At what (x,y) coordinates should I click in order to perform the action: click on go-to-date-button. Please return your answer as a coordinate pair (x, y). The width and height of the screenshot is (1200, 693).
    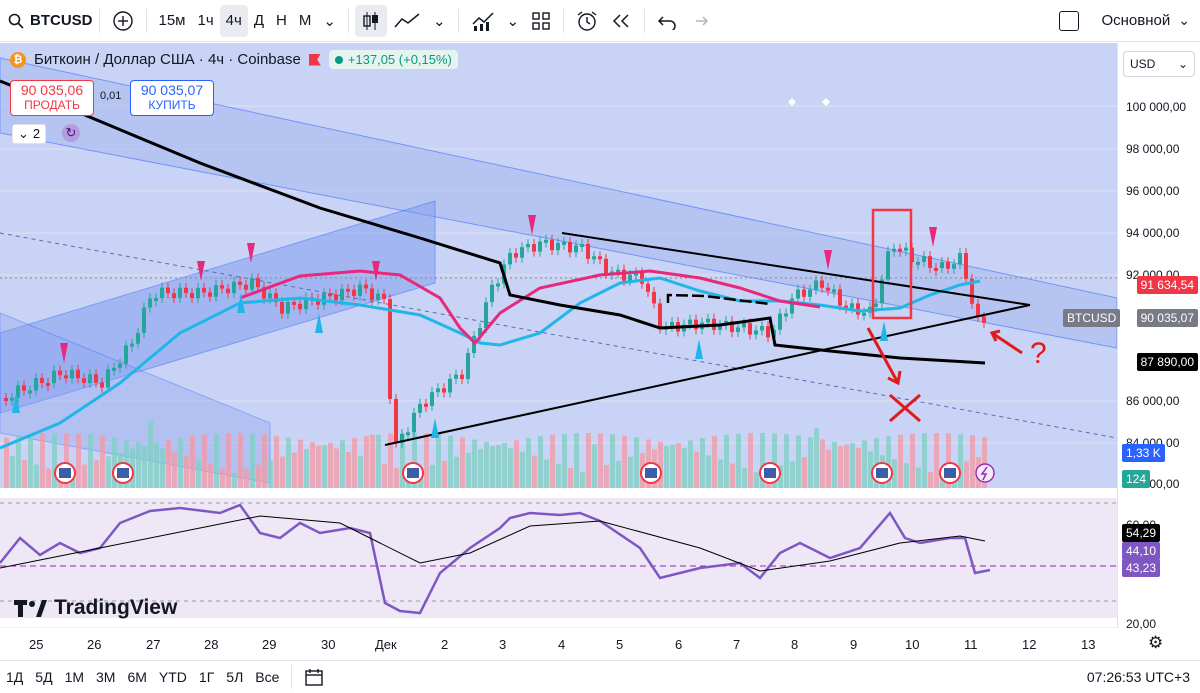
    Looking at the image, I should click on (314, 677).